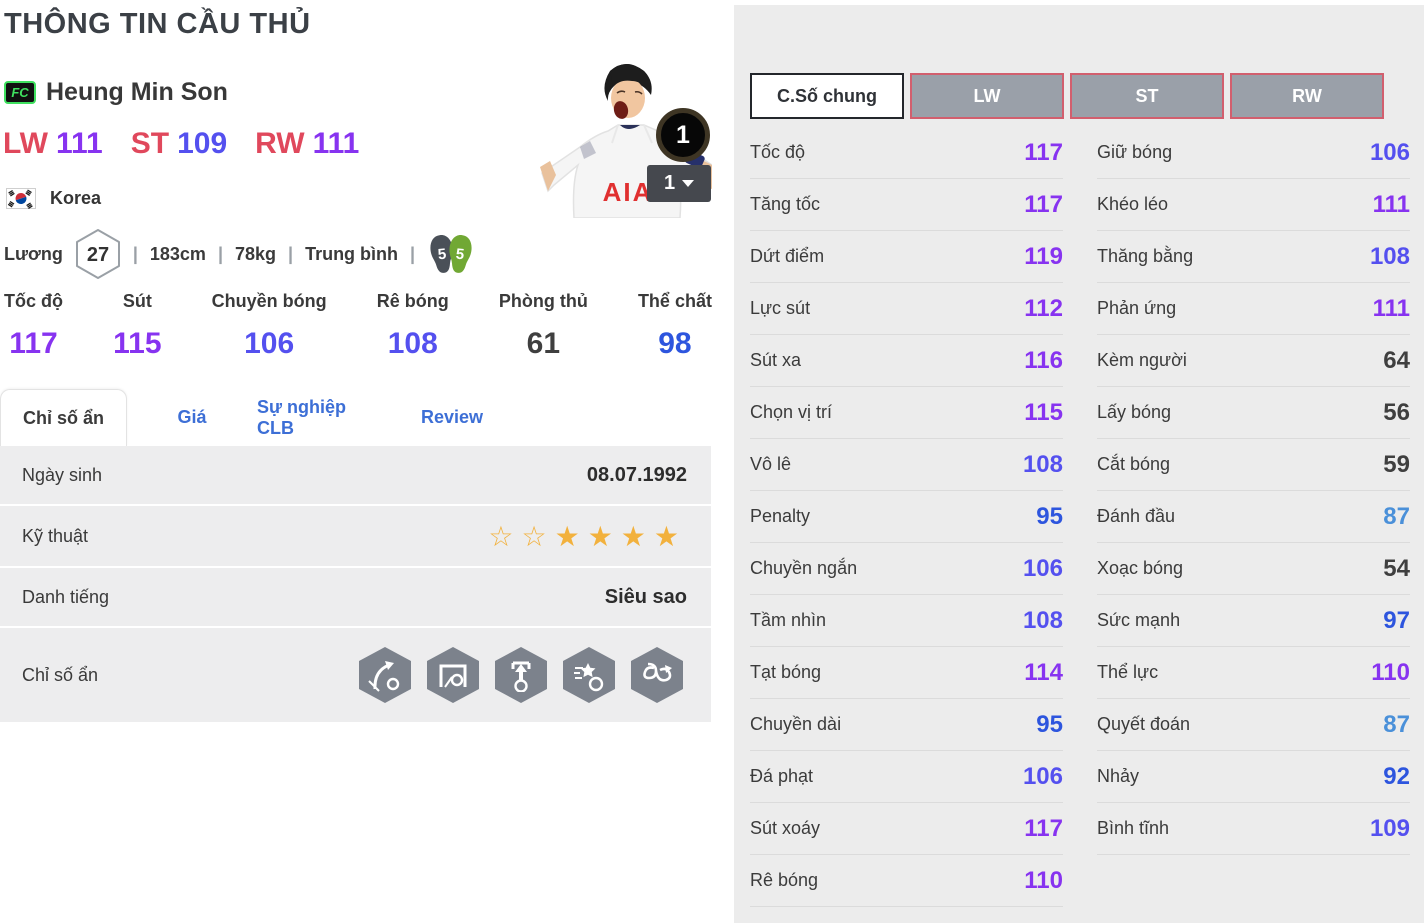 The height and width of the screenshot is (923, 1424). I want to click on svg-text: 27, so click(98, 255).